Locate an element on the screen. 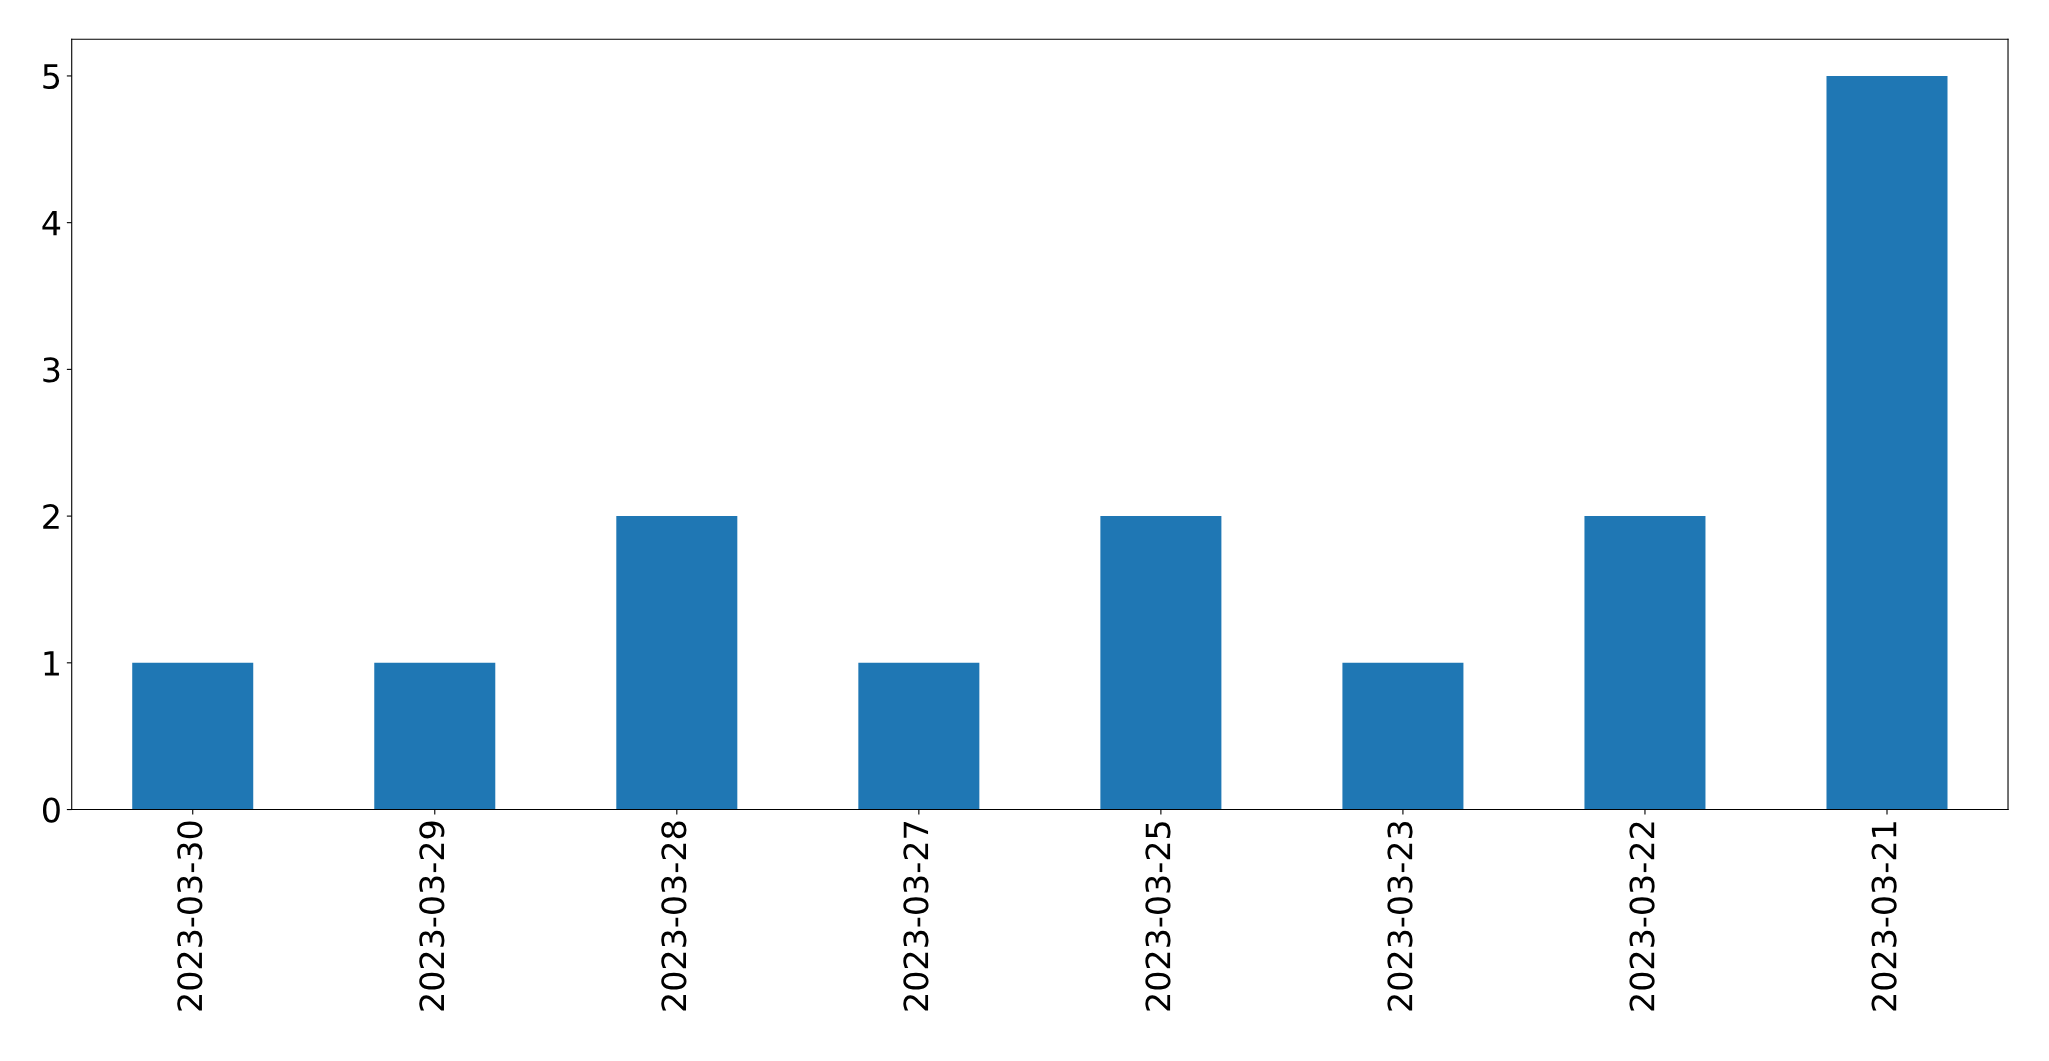  x-tick-label: 2023-03-28 is located at coordinates (674, 916).